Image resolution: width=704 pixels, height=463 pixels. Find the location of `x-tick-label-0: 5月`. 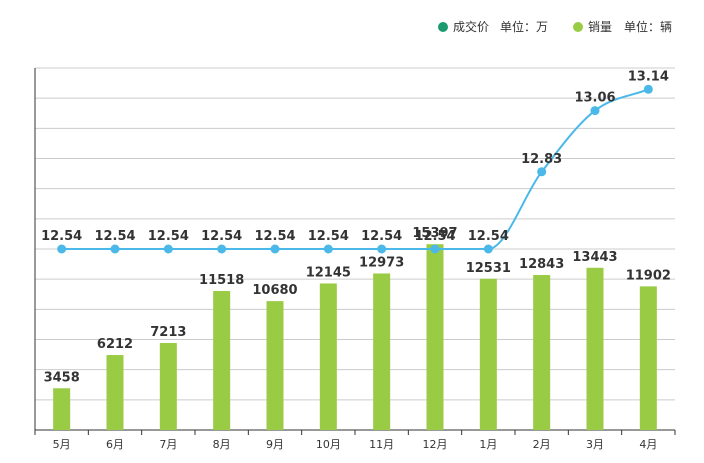

x-tick-label-0: 5月 is located at coordinates (62, 444).